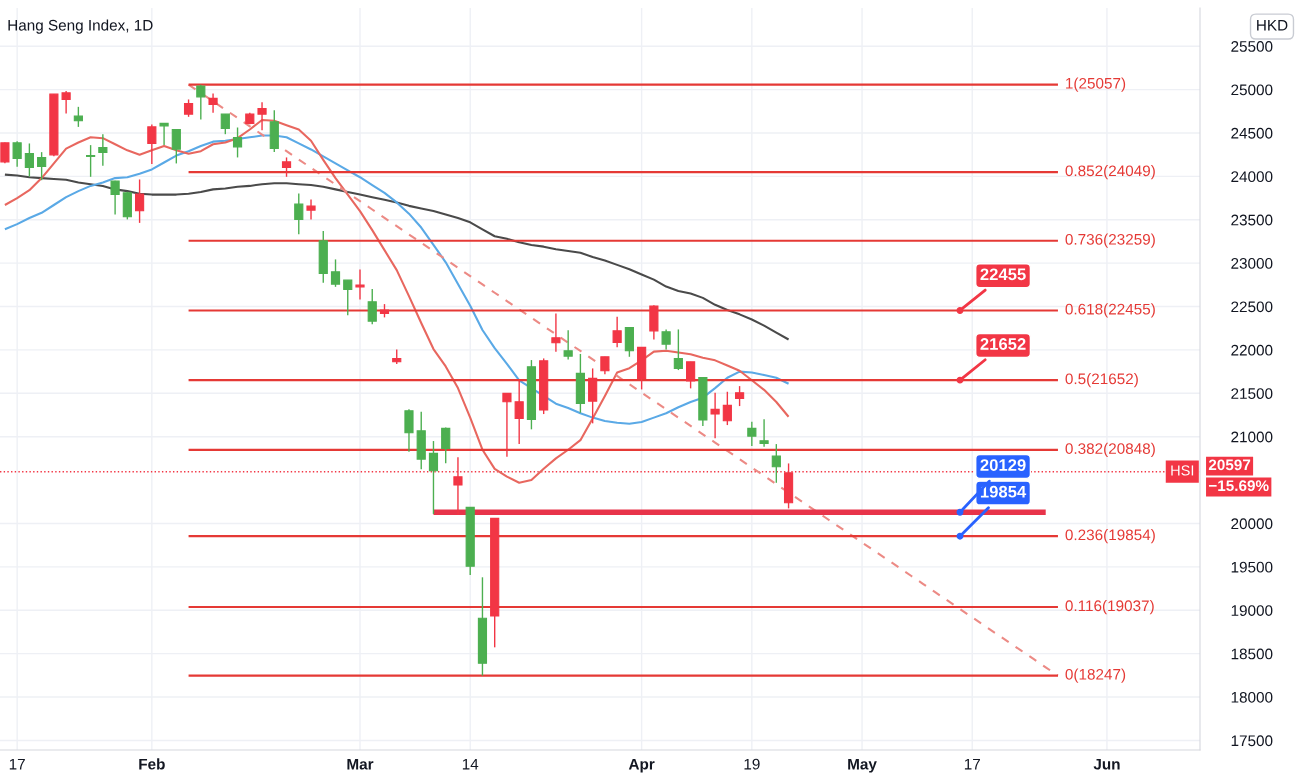 The height and width of the screenshot is (777, 1296). What do you see at coordinates (470, 764) in the screenshot?
I see `x-tick-label: 14` at bounding box center [470, 764].